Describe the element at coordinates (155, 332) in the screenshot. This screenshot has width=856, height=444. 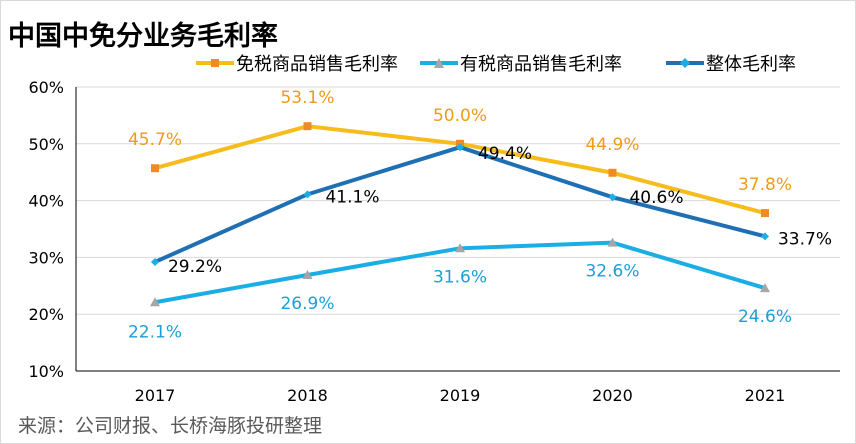
I see `data-label-dutiable: 22.1%` at that location.